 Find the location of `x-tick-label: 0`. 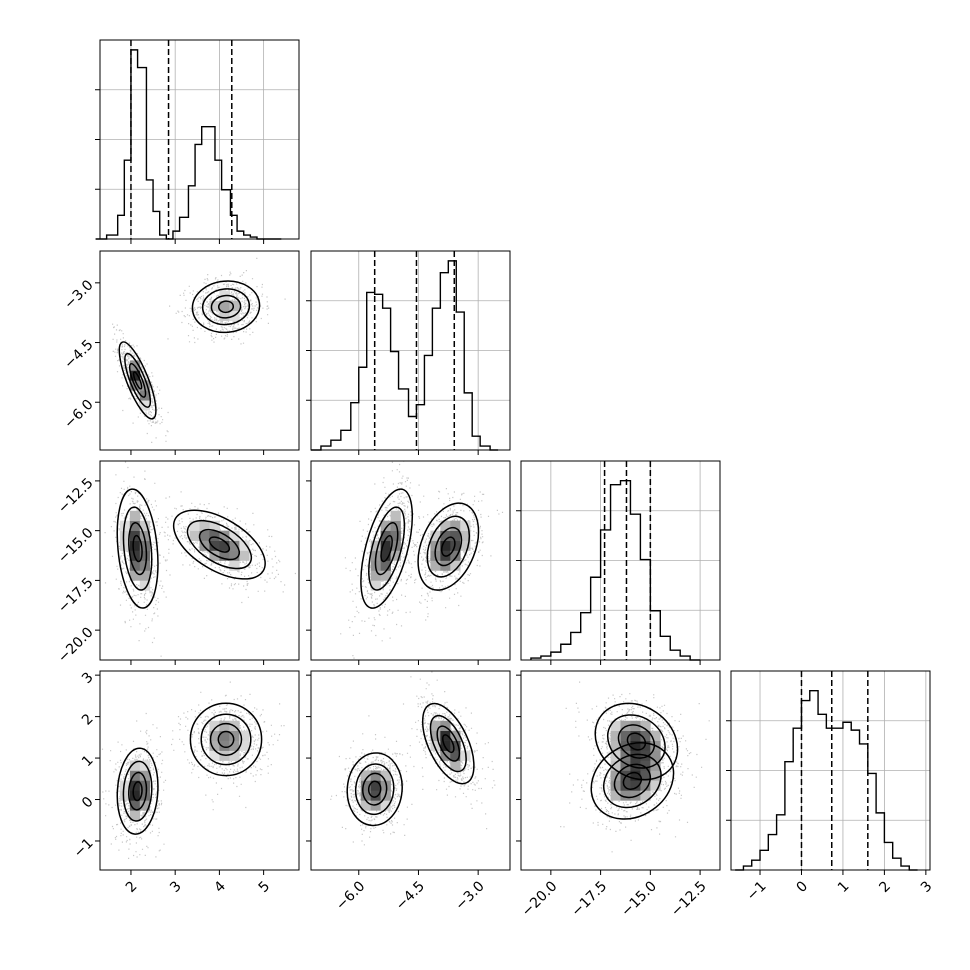

x-tick-label: 0 is located at coordinates (802, 887).